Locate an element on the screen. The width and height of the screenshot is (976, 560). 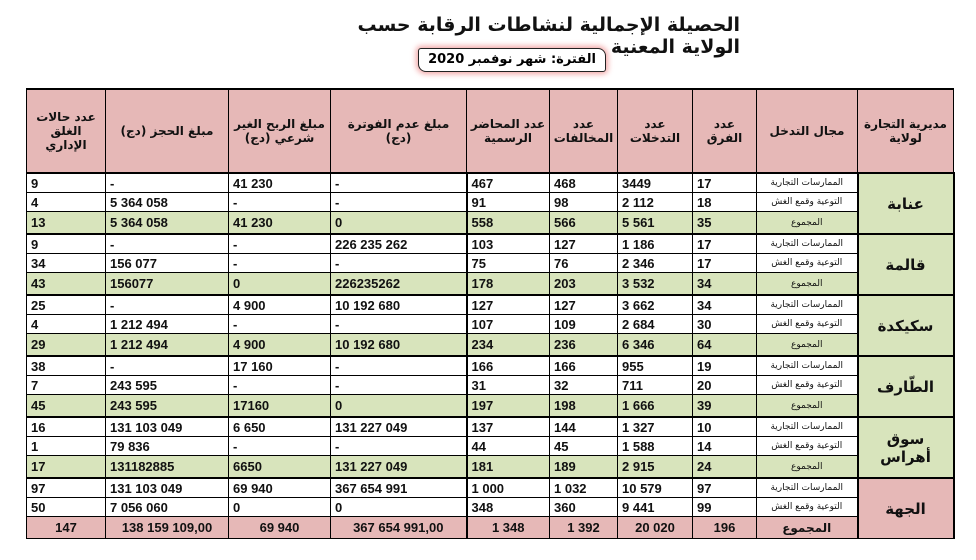
teams-cell: 39 is located at coordinates (724, 406).